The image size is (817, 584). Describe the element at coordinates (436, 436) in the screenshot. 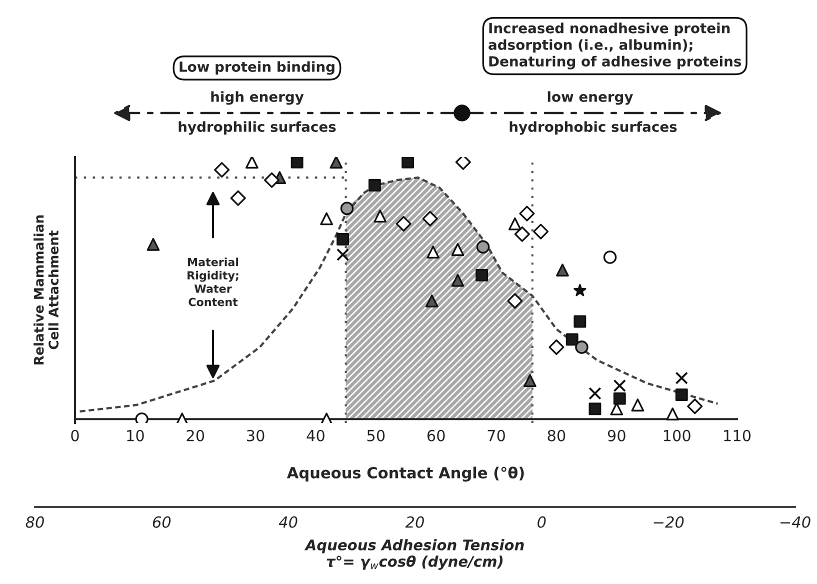

I see `x-tick-label: 60` at that location.